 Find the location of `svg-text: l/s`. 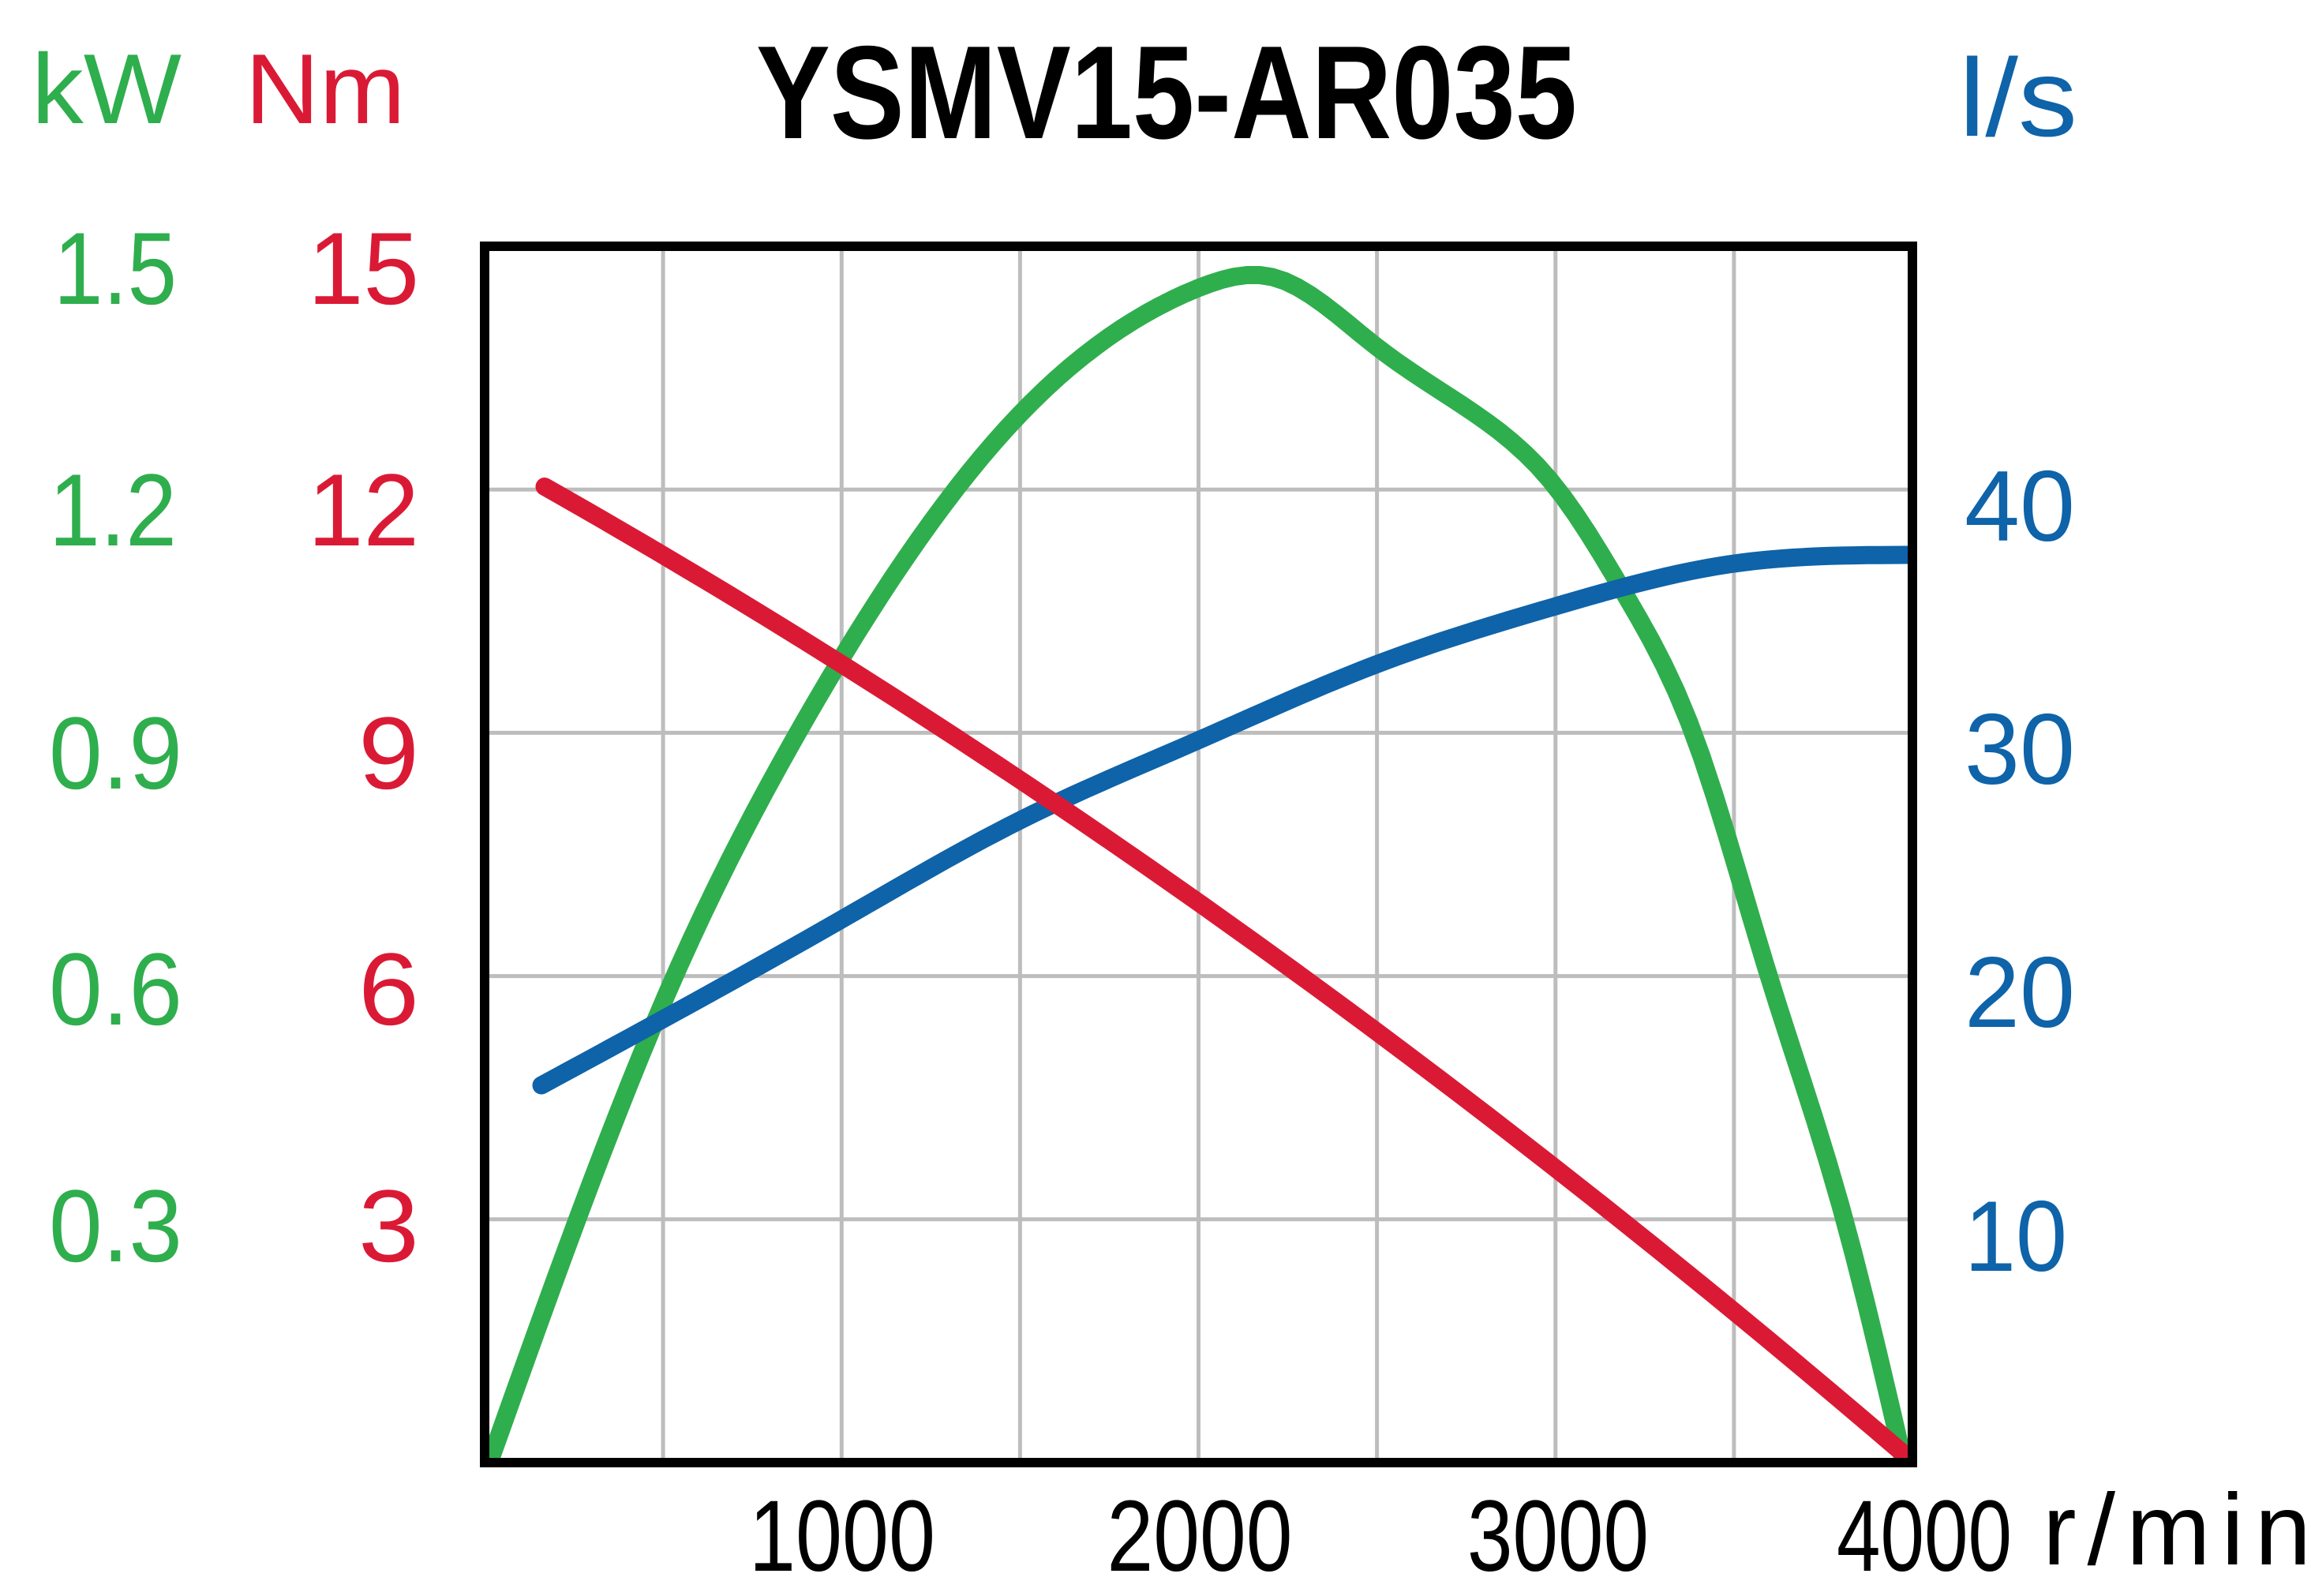

svg-text: l/s is located at coordinates (2018, 97).